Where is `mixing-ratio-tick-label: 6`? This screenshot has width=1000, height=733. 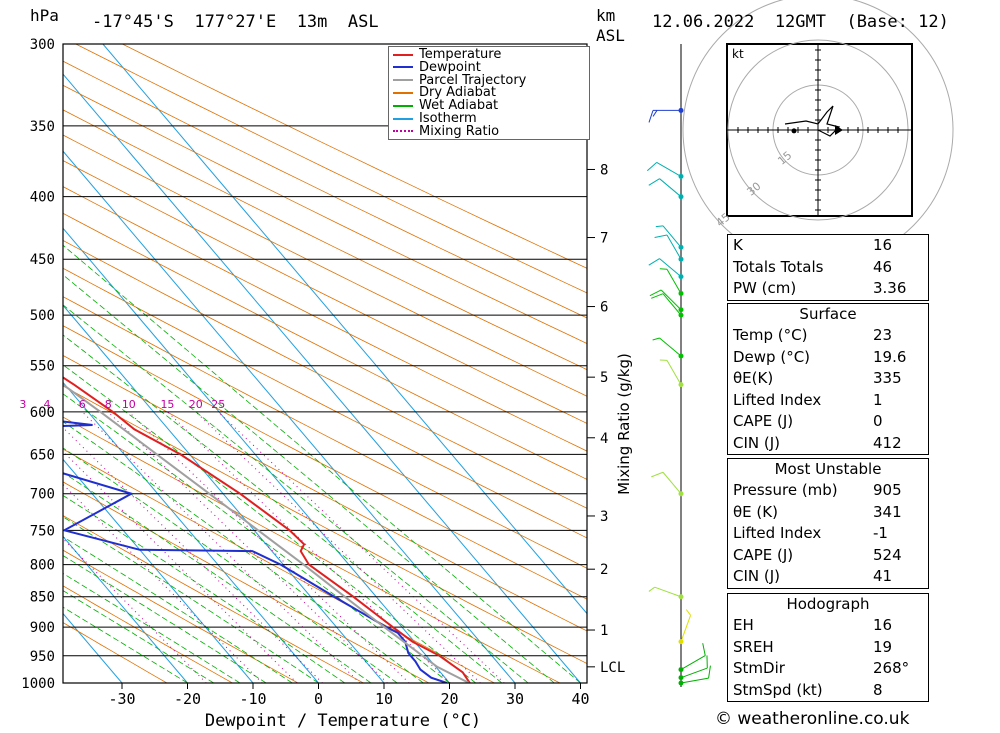
mixing-ratio-tick-label: 6 is located at coordinates (82, 404).